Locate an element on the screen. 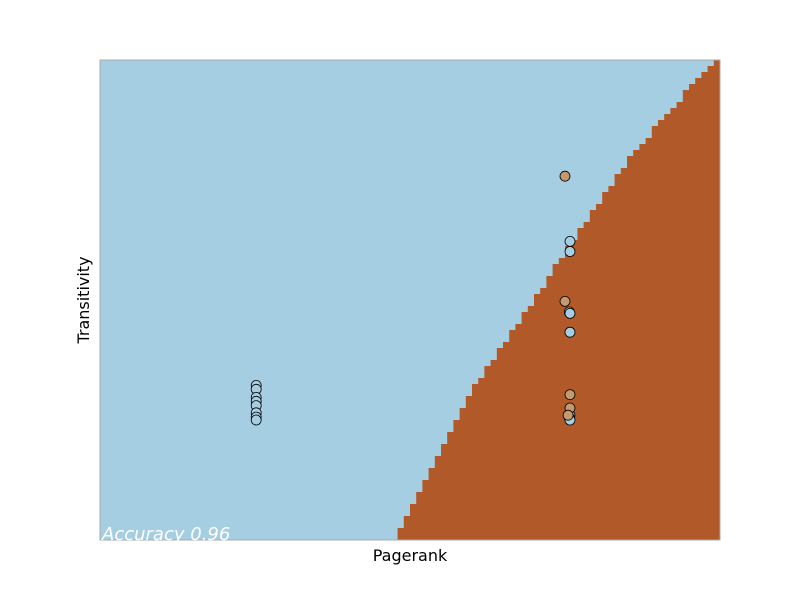 This screenshot has width=800, height=600. y-axis-label: Transitivity is located at coordinates (83, 300).